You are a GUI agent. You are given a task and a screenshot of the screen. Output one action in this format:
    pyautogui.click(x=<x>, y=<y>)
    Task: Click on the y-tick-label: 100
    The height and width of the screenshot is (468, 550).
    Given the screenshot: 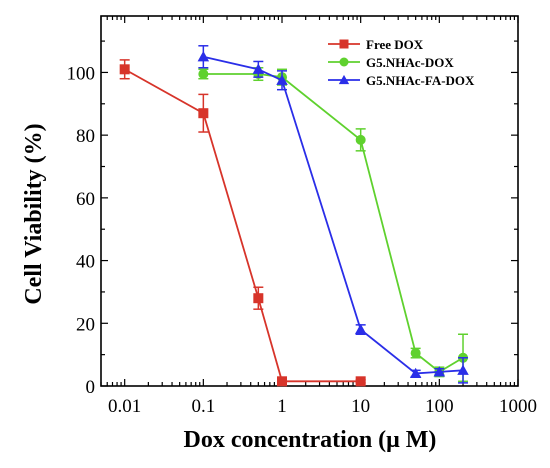 What is the action you would take?
    pyautogui.click(x=81, y=73)
    